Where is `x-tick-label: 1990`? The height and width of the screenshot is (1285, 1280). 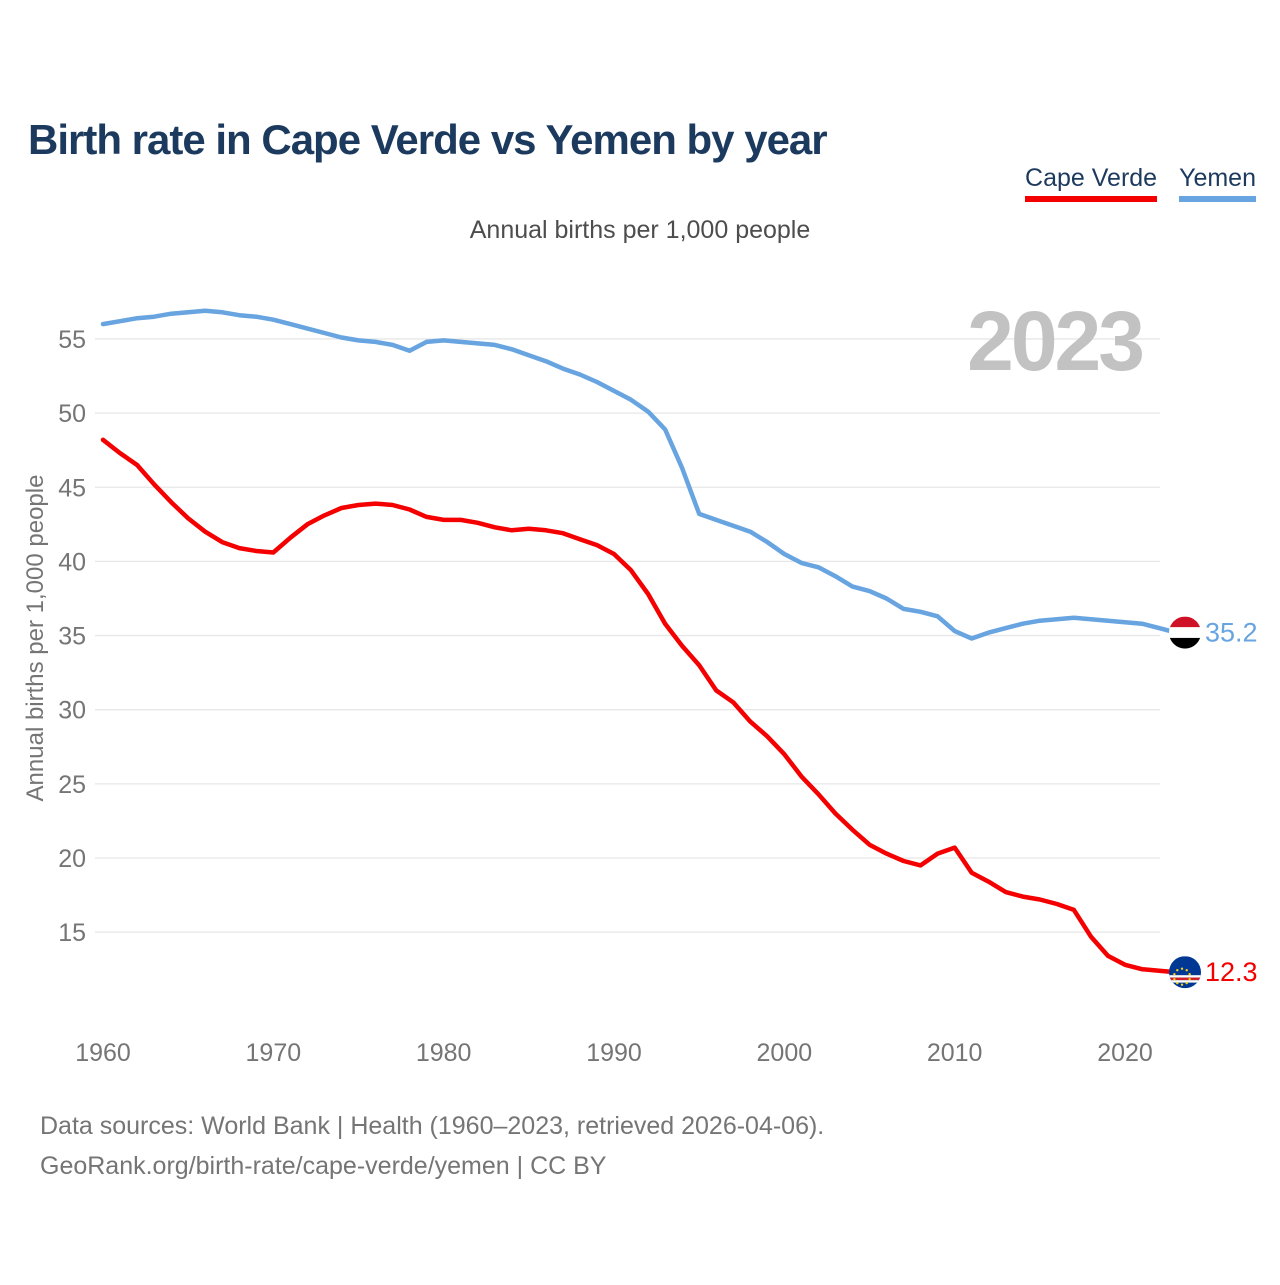 x-tick-label: 1990 is located at coordinates (614, 1053).